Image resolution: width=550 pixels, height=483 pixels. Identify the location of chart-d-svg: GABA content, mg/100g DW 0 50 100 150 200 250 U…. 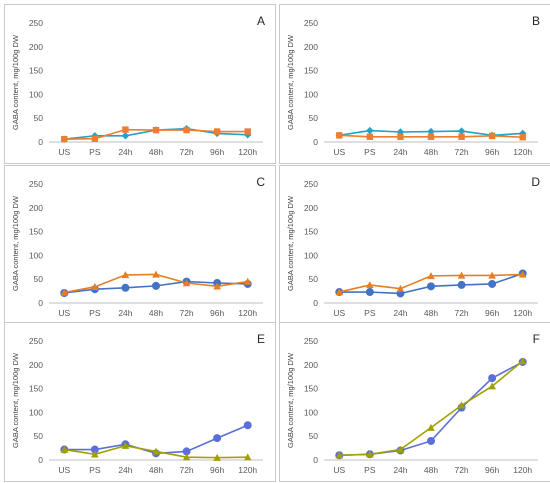
(413, 246).